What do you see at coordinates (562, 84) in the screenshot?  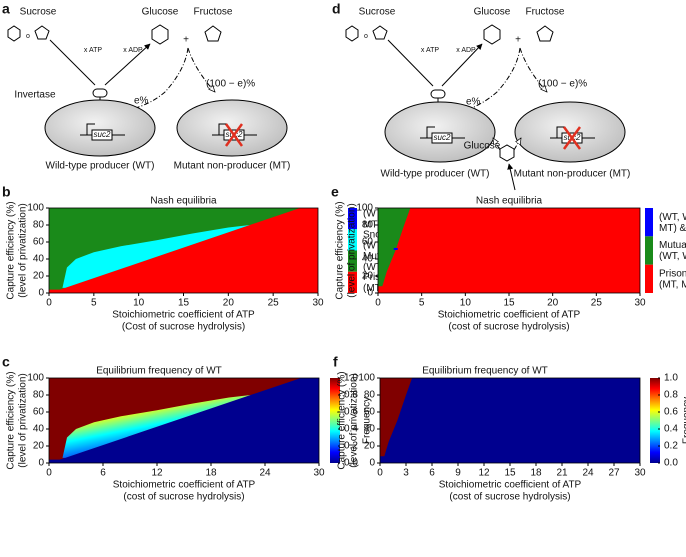 I see `label: (100 − e)%` at bounding box center [562, 84].